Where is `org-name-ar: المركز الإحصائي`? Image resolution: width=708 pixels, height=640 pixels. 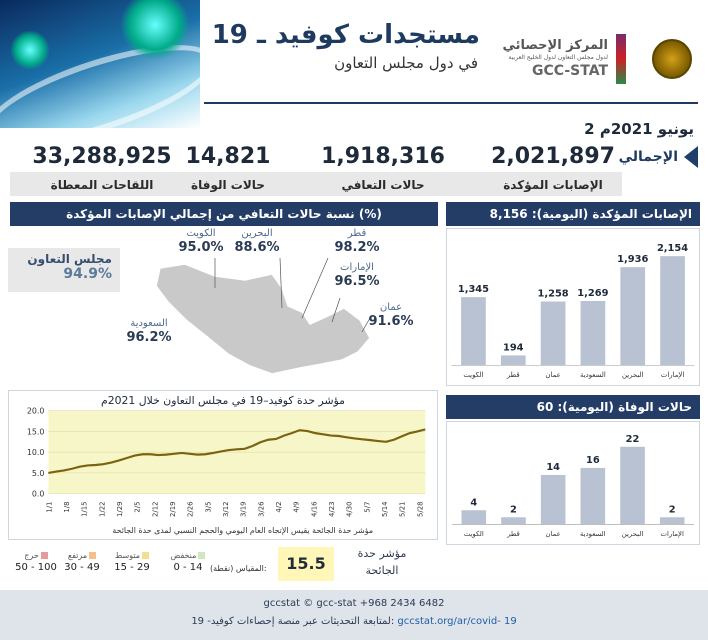 org-name-ar: المركز الإحصائي is located at coordinates (555, 45).